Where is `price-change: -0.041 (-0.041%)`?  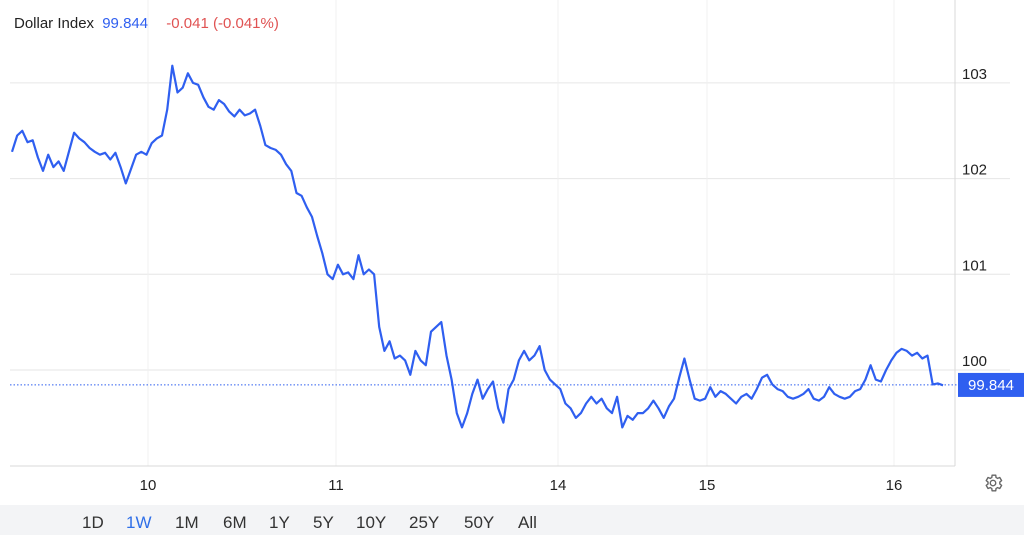
price-change: -0.041 (-0.041%) is located at coordinates (222, 23).